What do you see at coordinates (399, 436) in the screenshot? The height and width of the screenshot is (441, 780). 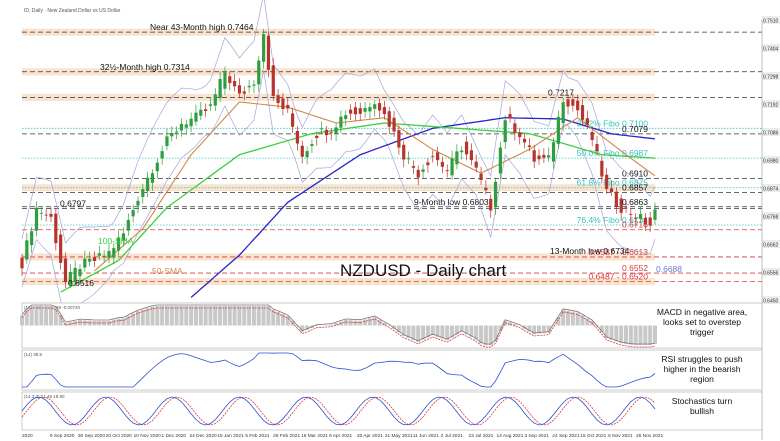 I see `x-tick-13: 21 May 2021` at bounding box center [399, 436].